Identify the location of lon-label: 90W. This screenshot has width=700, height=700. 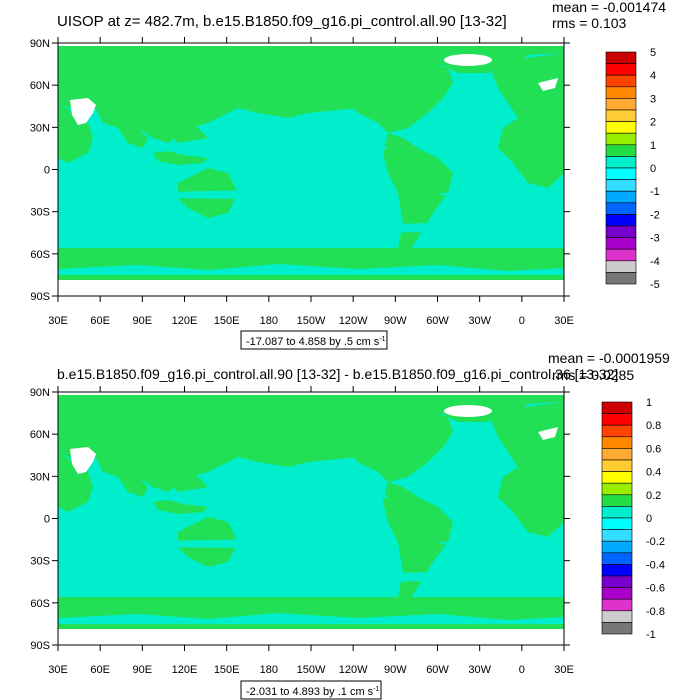
(395, 670).